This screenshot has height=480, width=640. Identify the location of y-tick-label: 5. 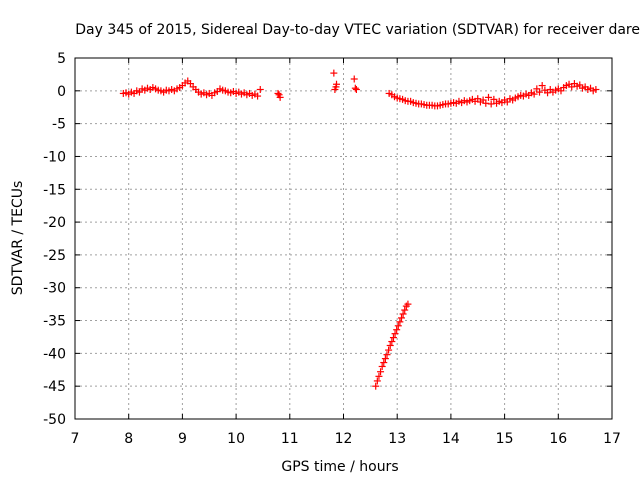
(61, 59).